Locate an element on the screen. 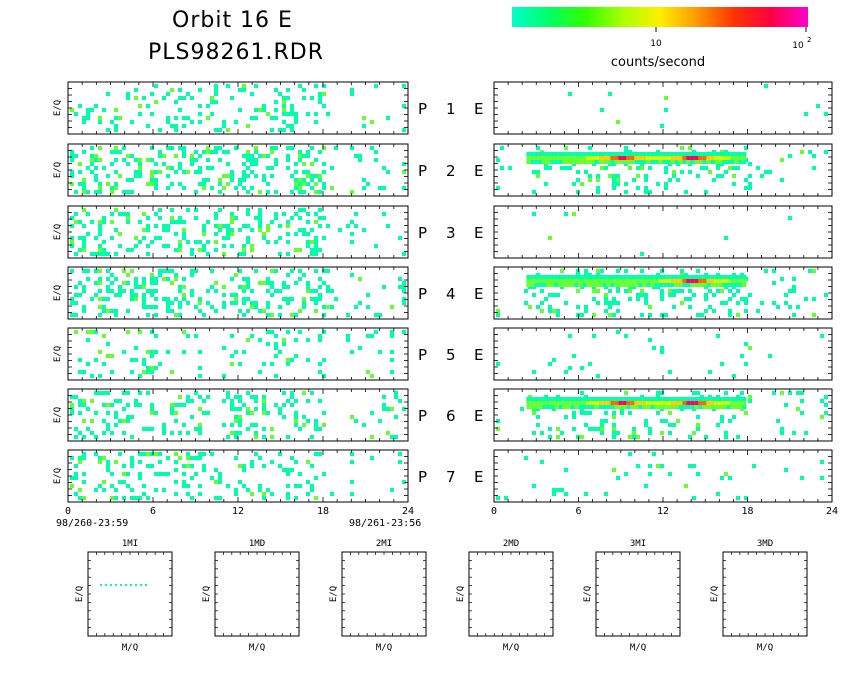  x-tick-label-left: 0 is located at coordinates (68, 511).